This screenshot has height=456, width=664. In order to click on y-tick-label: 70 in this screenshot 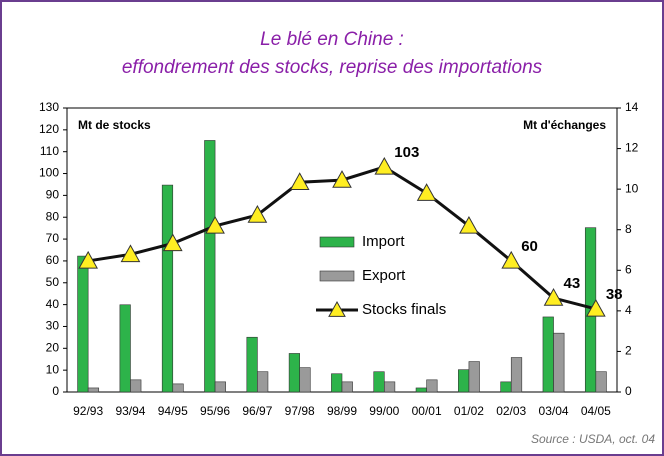, I will do `click(53, 238)`.